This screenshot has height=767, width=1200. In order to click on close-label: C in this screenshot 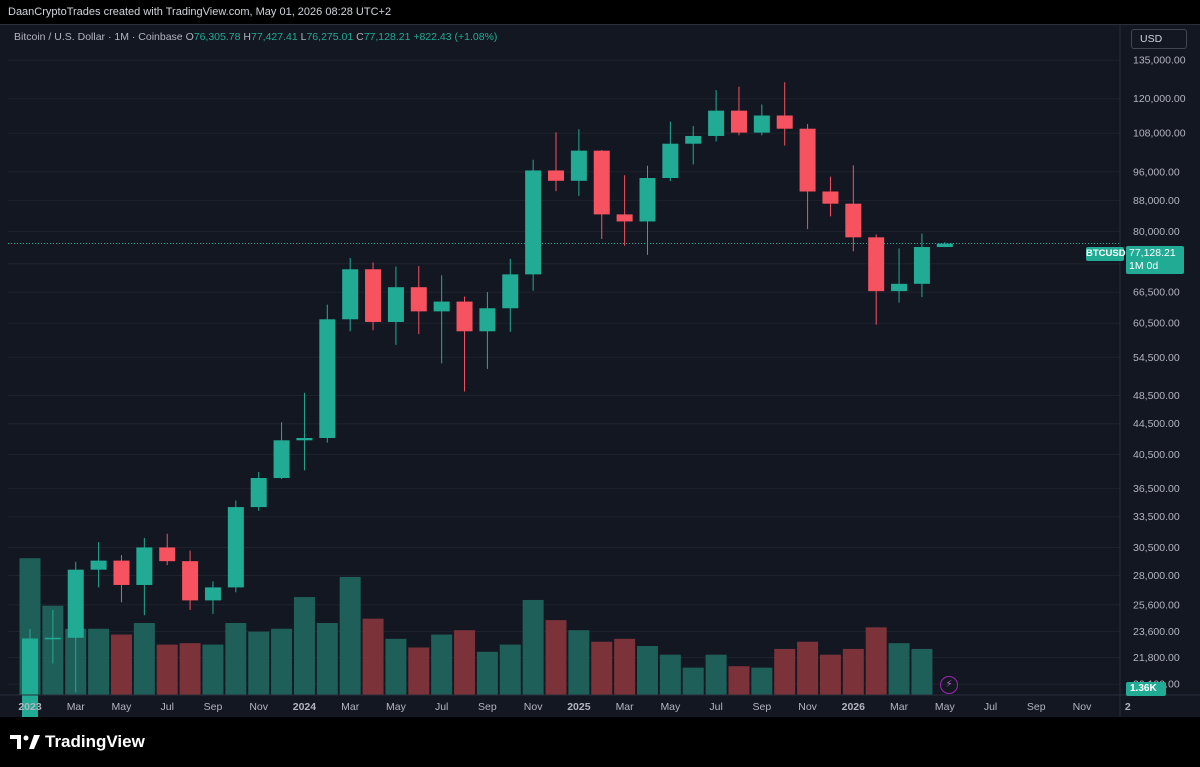, I will do `click(360, 37)`.